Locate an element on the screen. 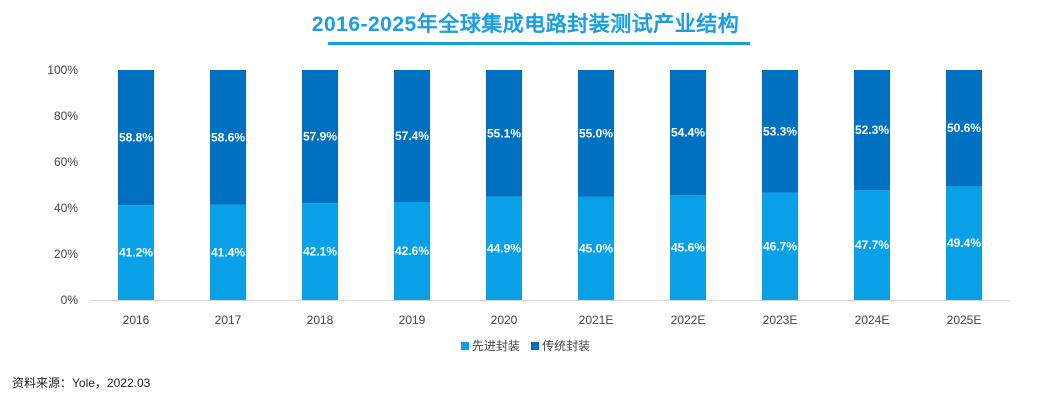 The image size is (1051, 403). x-tick-label: 2022E is located at coordinates (688, 320).